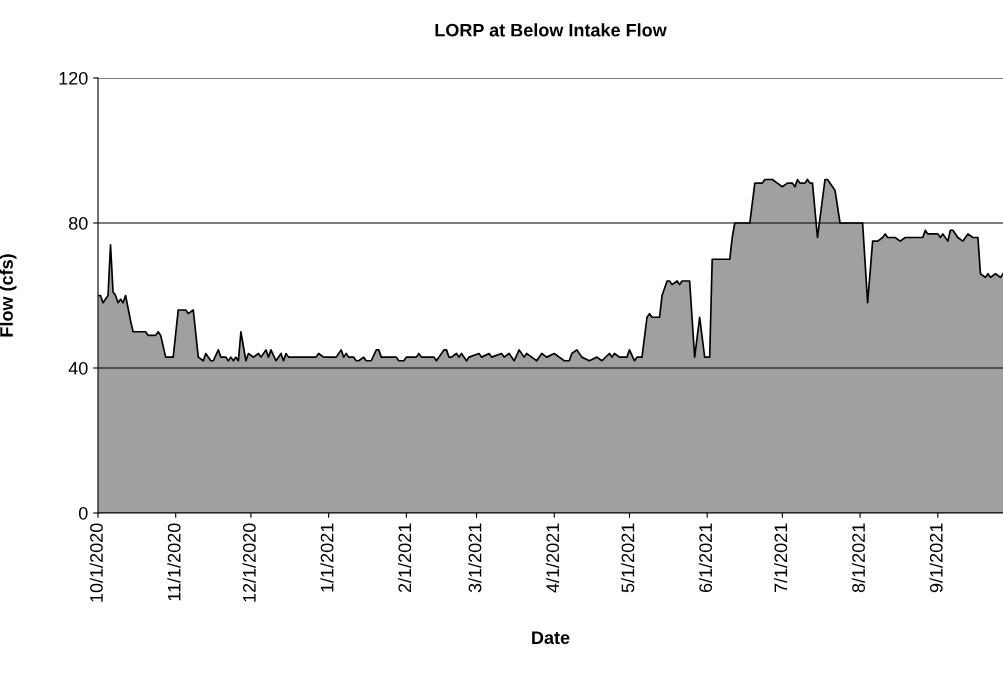  I want to click on x-tick-label: 4/1/2021, so click(552, 558).